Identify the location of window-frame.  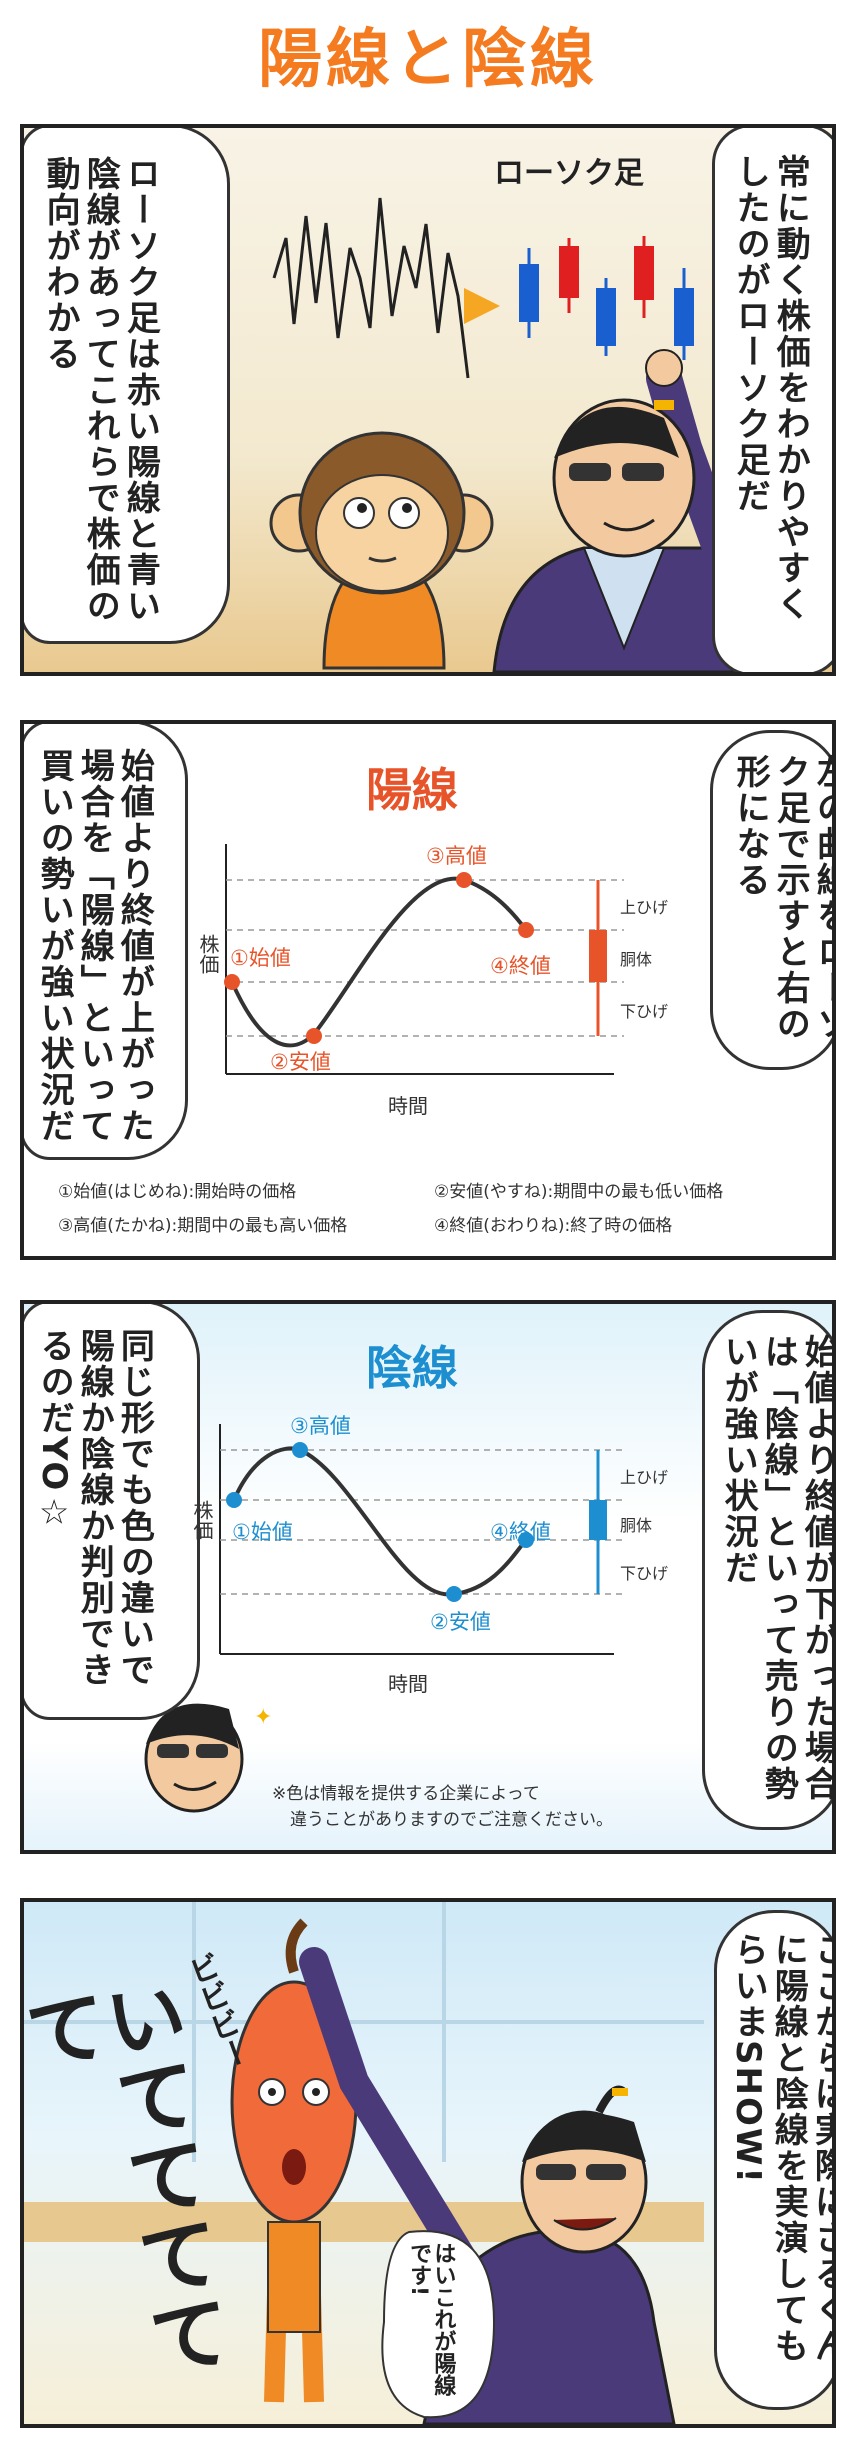
(364, 2032).